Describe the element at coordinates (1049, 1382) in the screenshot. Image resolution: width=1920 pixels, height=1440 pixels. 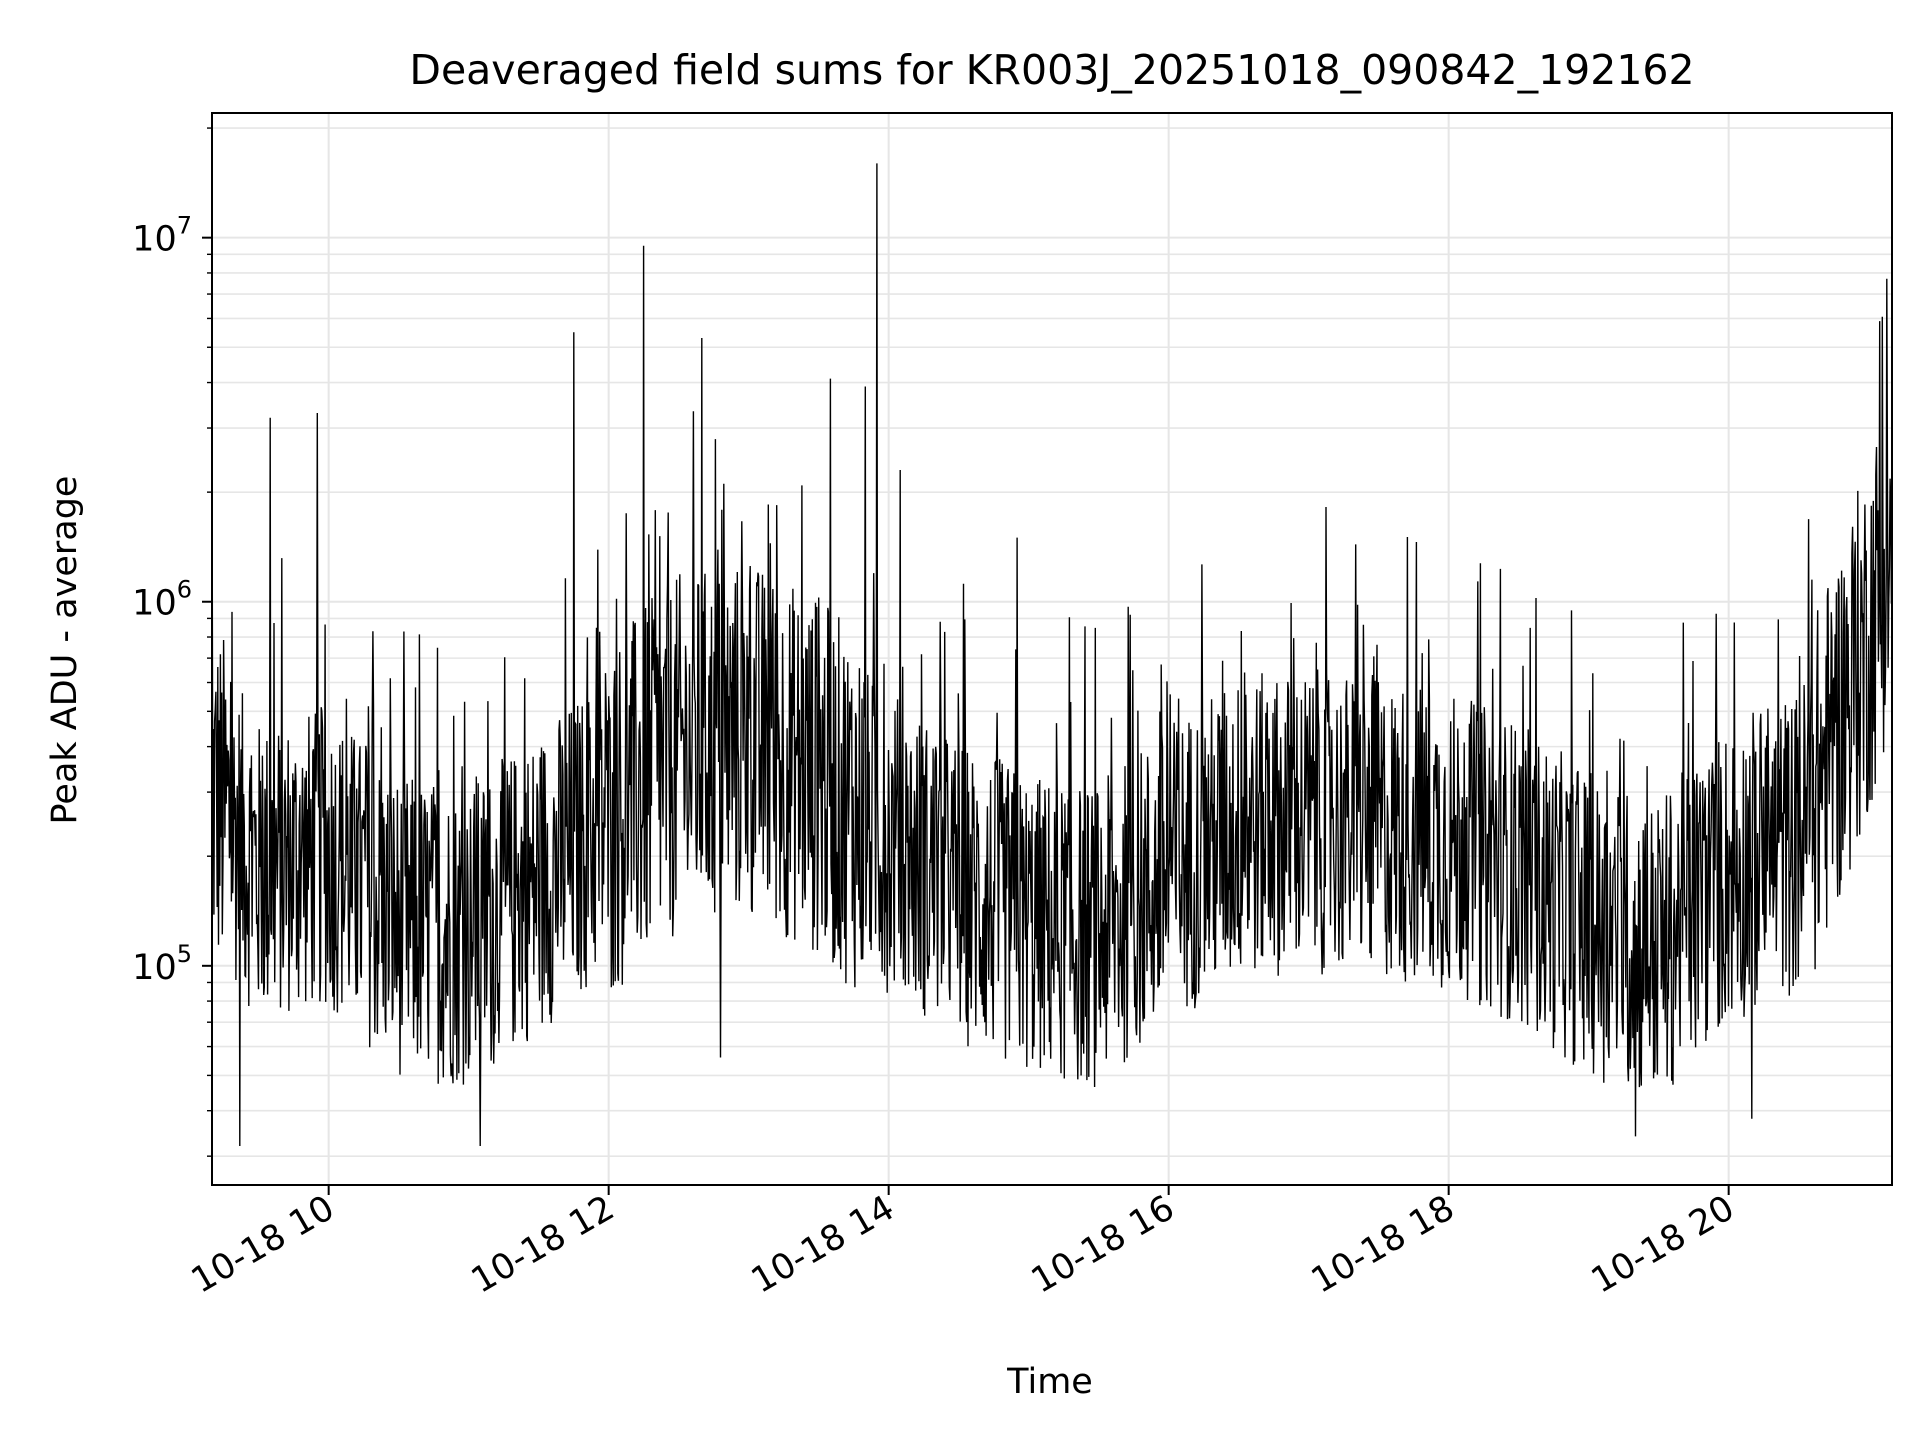
I see `x-axis-label: Time` at that location.